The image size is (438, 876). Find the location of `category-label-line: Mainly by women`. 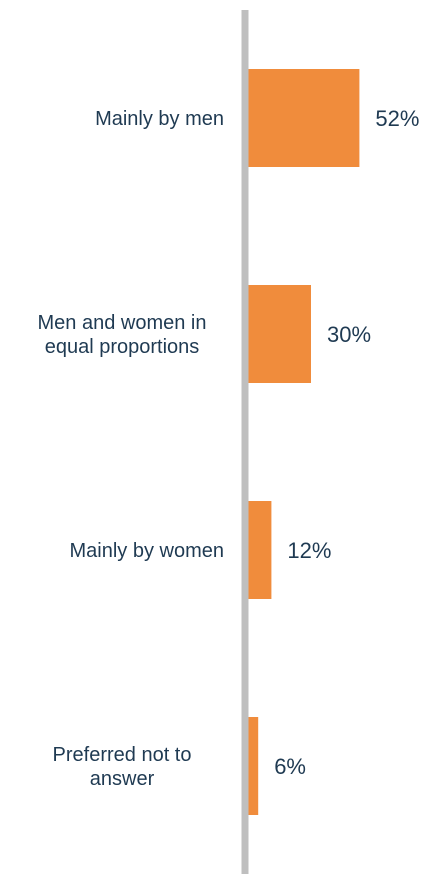

category-label-line: Mainly by women is located at coordinates (146, 551).